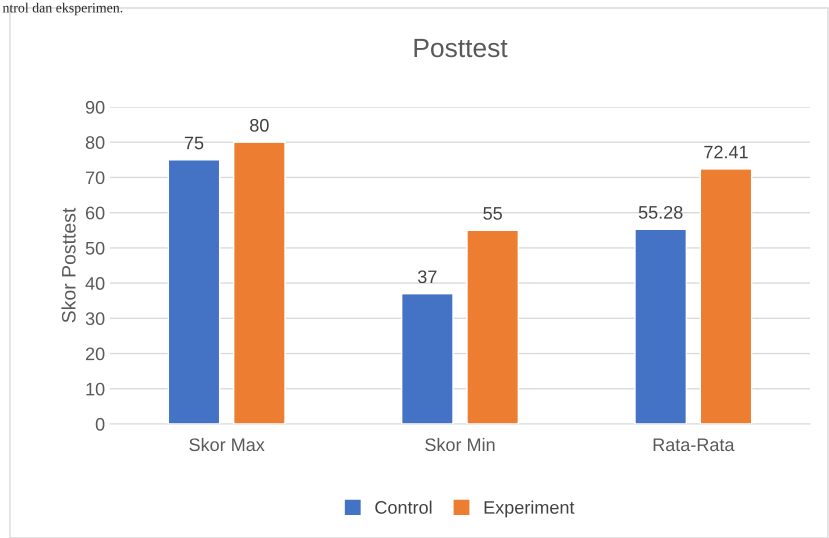  I want to click on data-label: 55, so click(492, 213).